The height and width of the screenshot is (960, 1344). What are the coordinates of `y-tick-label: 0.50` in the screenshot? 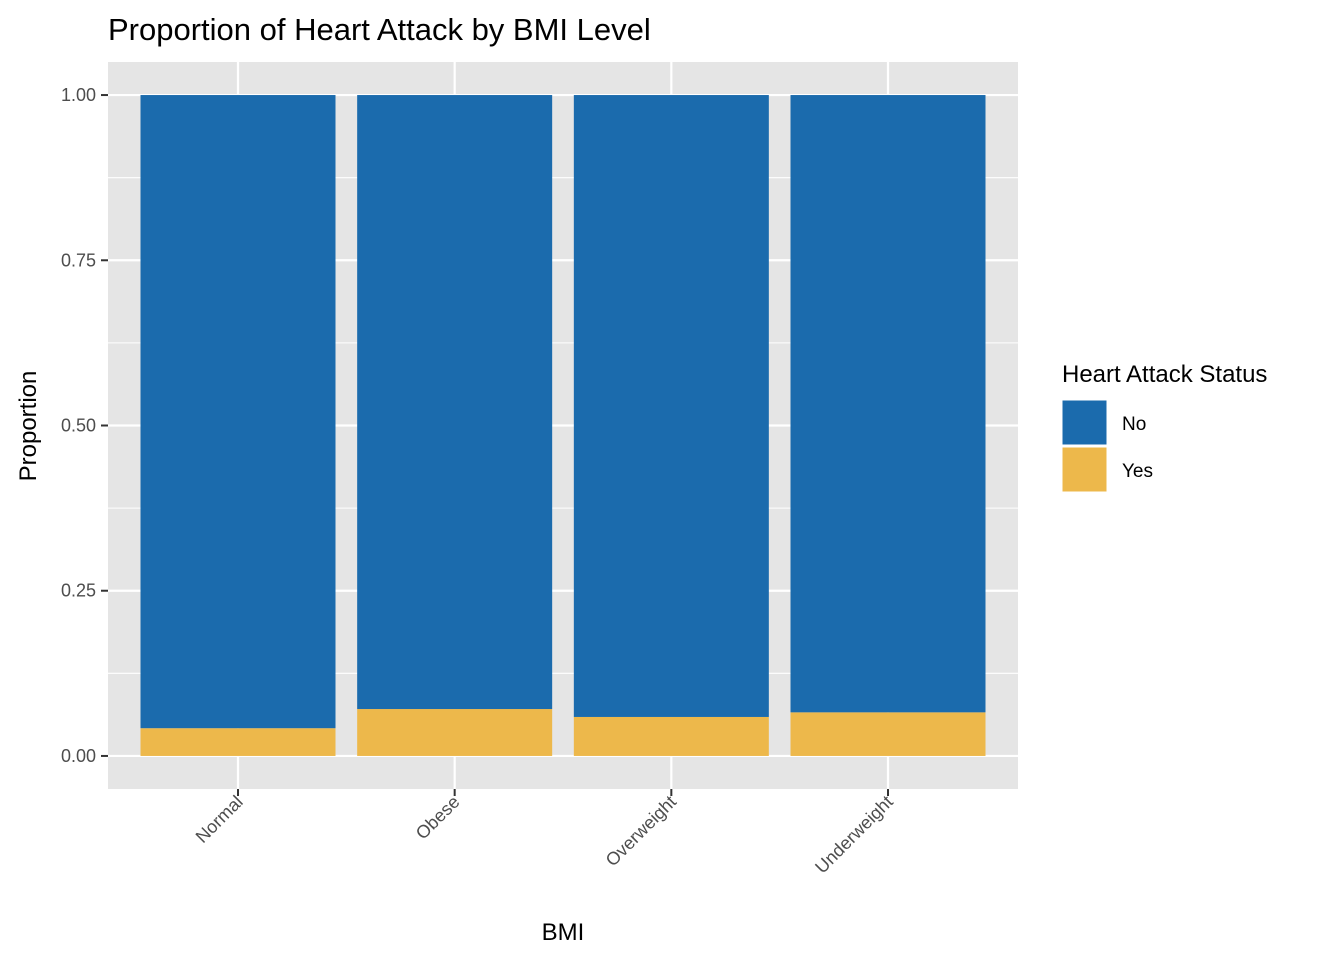 It's located at (78, 426).